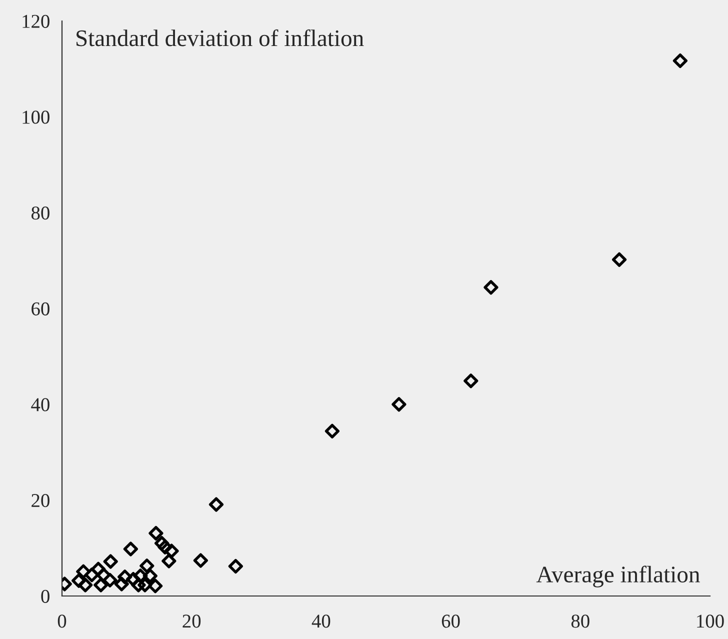  Describe the element at coordinates (321, 621) in the screenshot. I see `x-tick-label: 40` at that location.